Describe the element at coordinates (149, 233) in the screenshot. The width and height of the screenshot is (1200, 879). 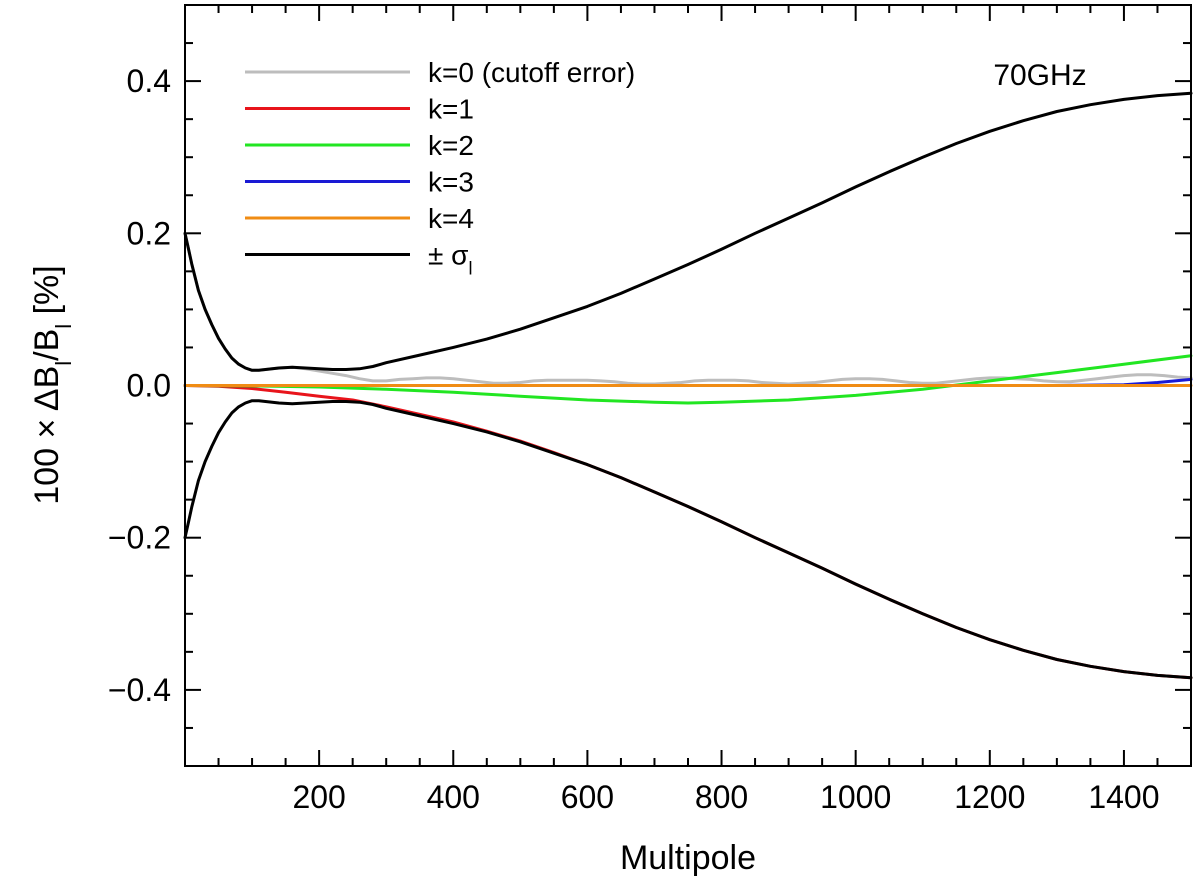
I see `y-tick-label: 0.2` at that location.